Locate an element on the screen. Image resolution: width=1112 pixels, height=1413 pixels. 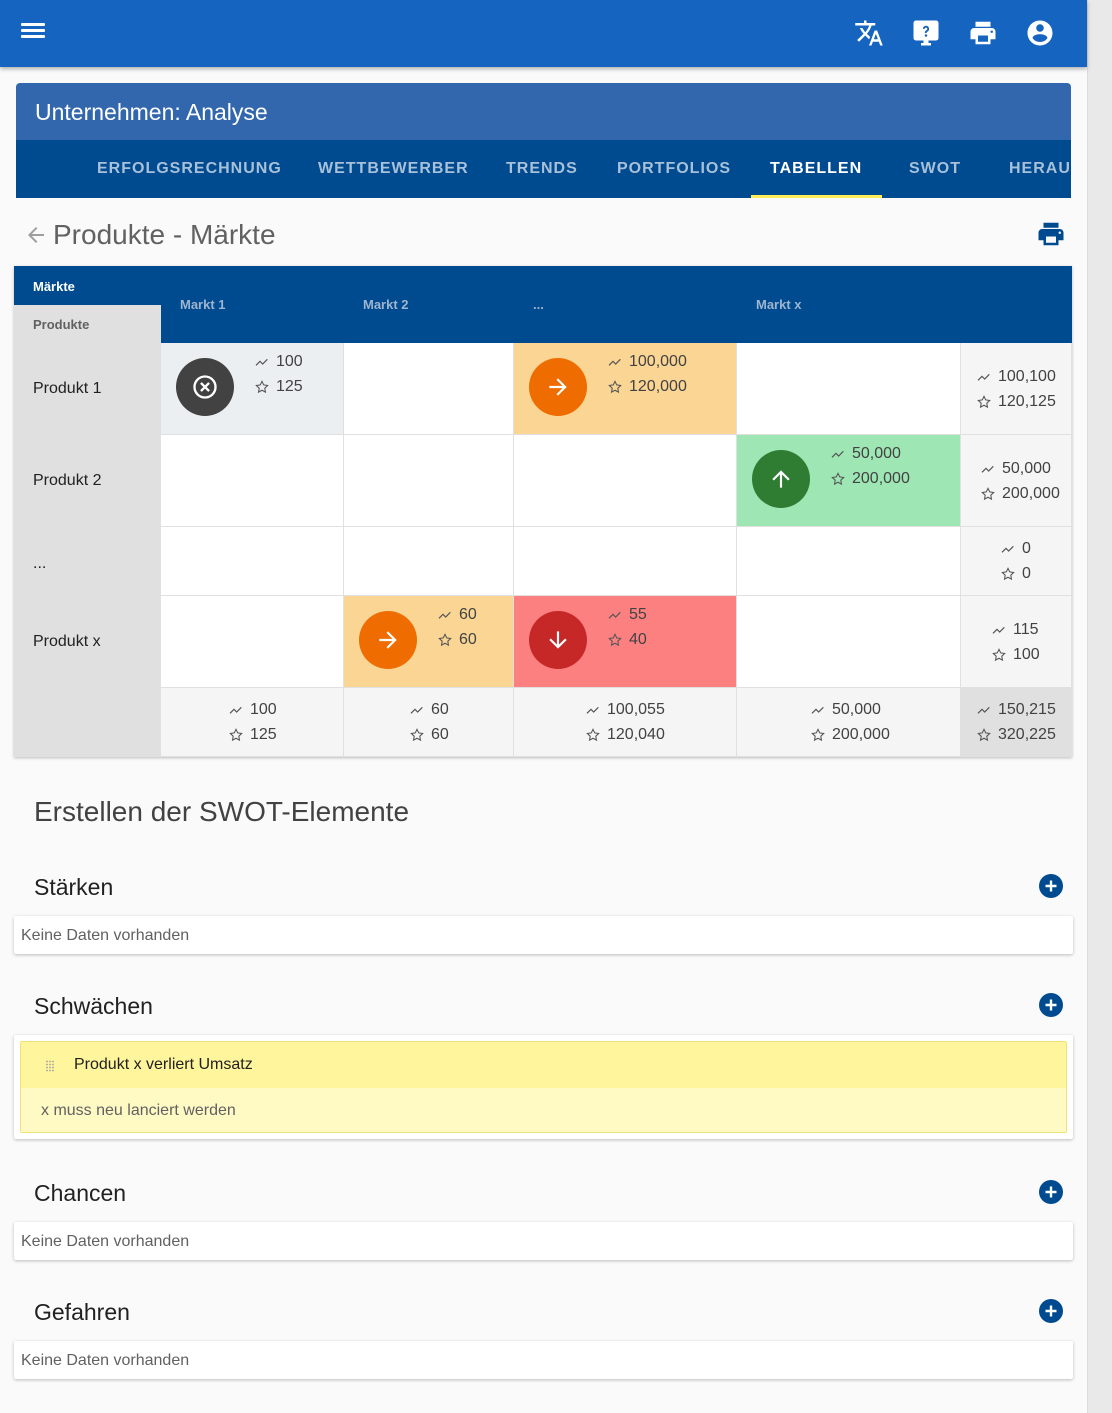
matrix-cell: 55 40 is located at coordinates (625, 642).